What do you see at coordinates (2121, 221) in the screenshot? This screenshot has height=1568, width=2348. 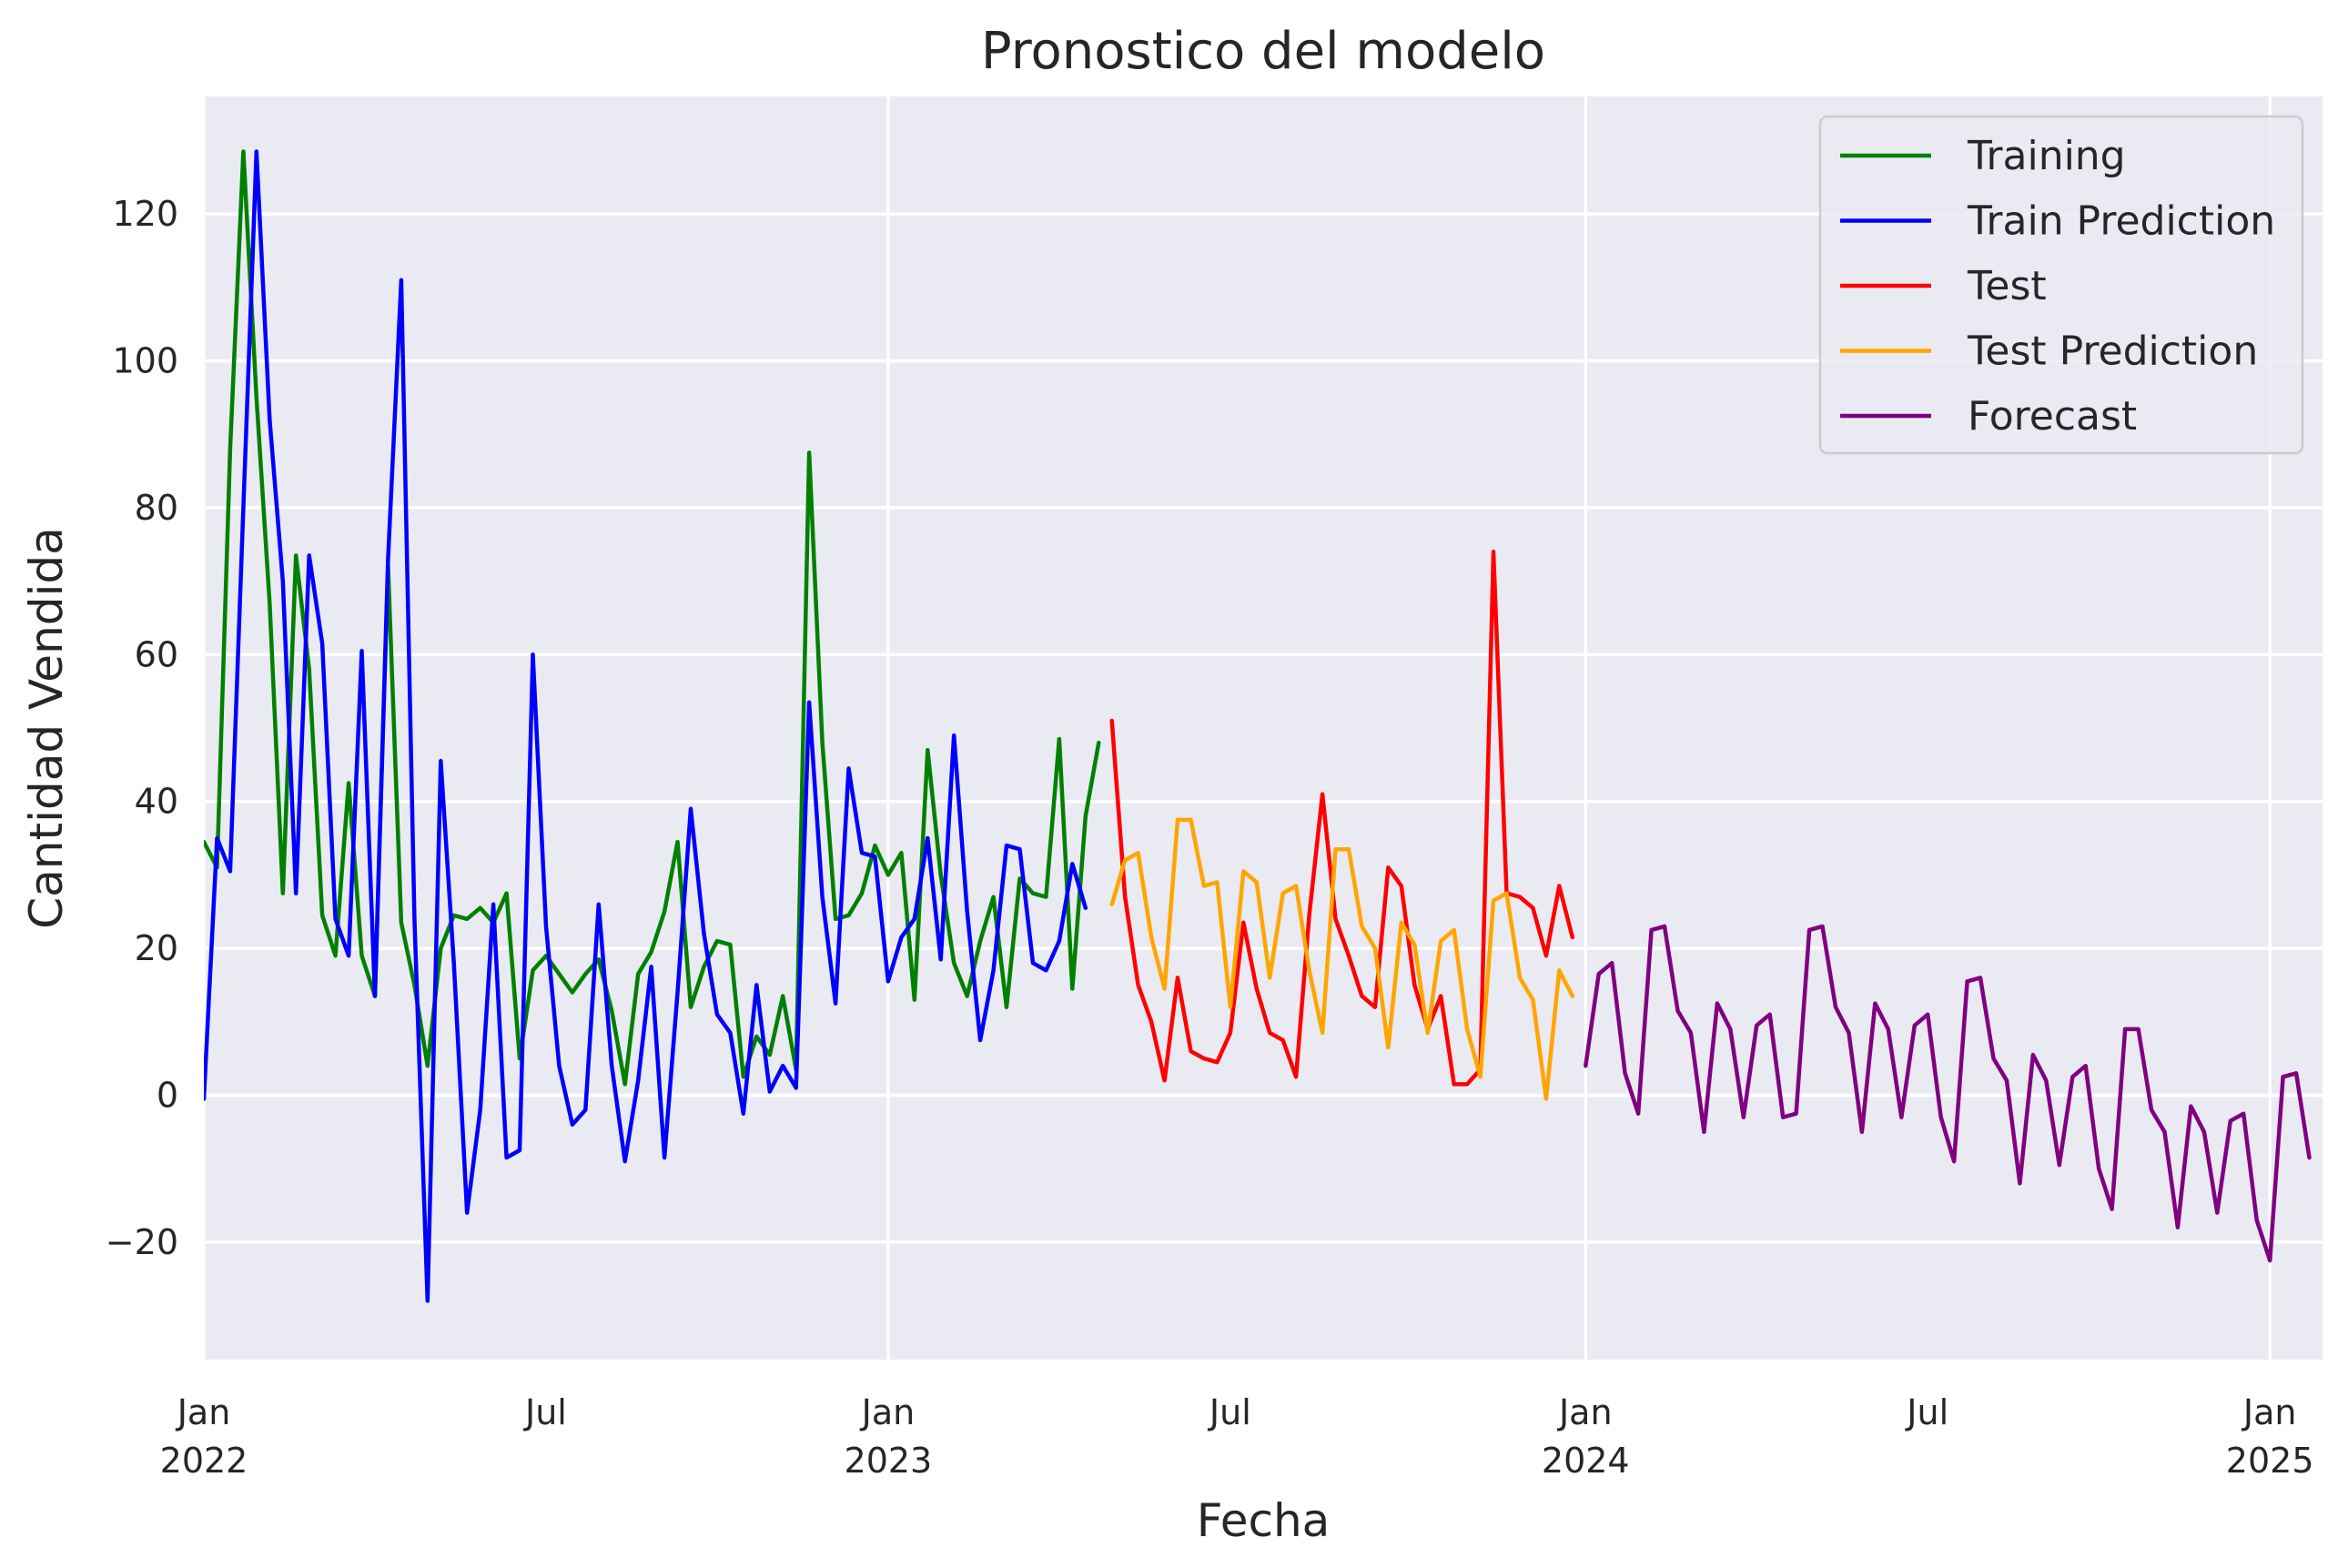 I see `legend-label-train-prediction: Train Prediction` at bounding box center [2121, 221].